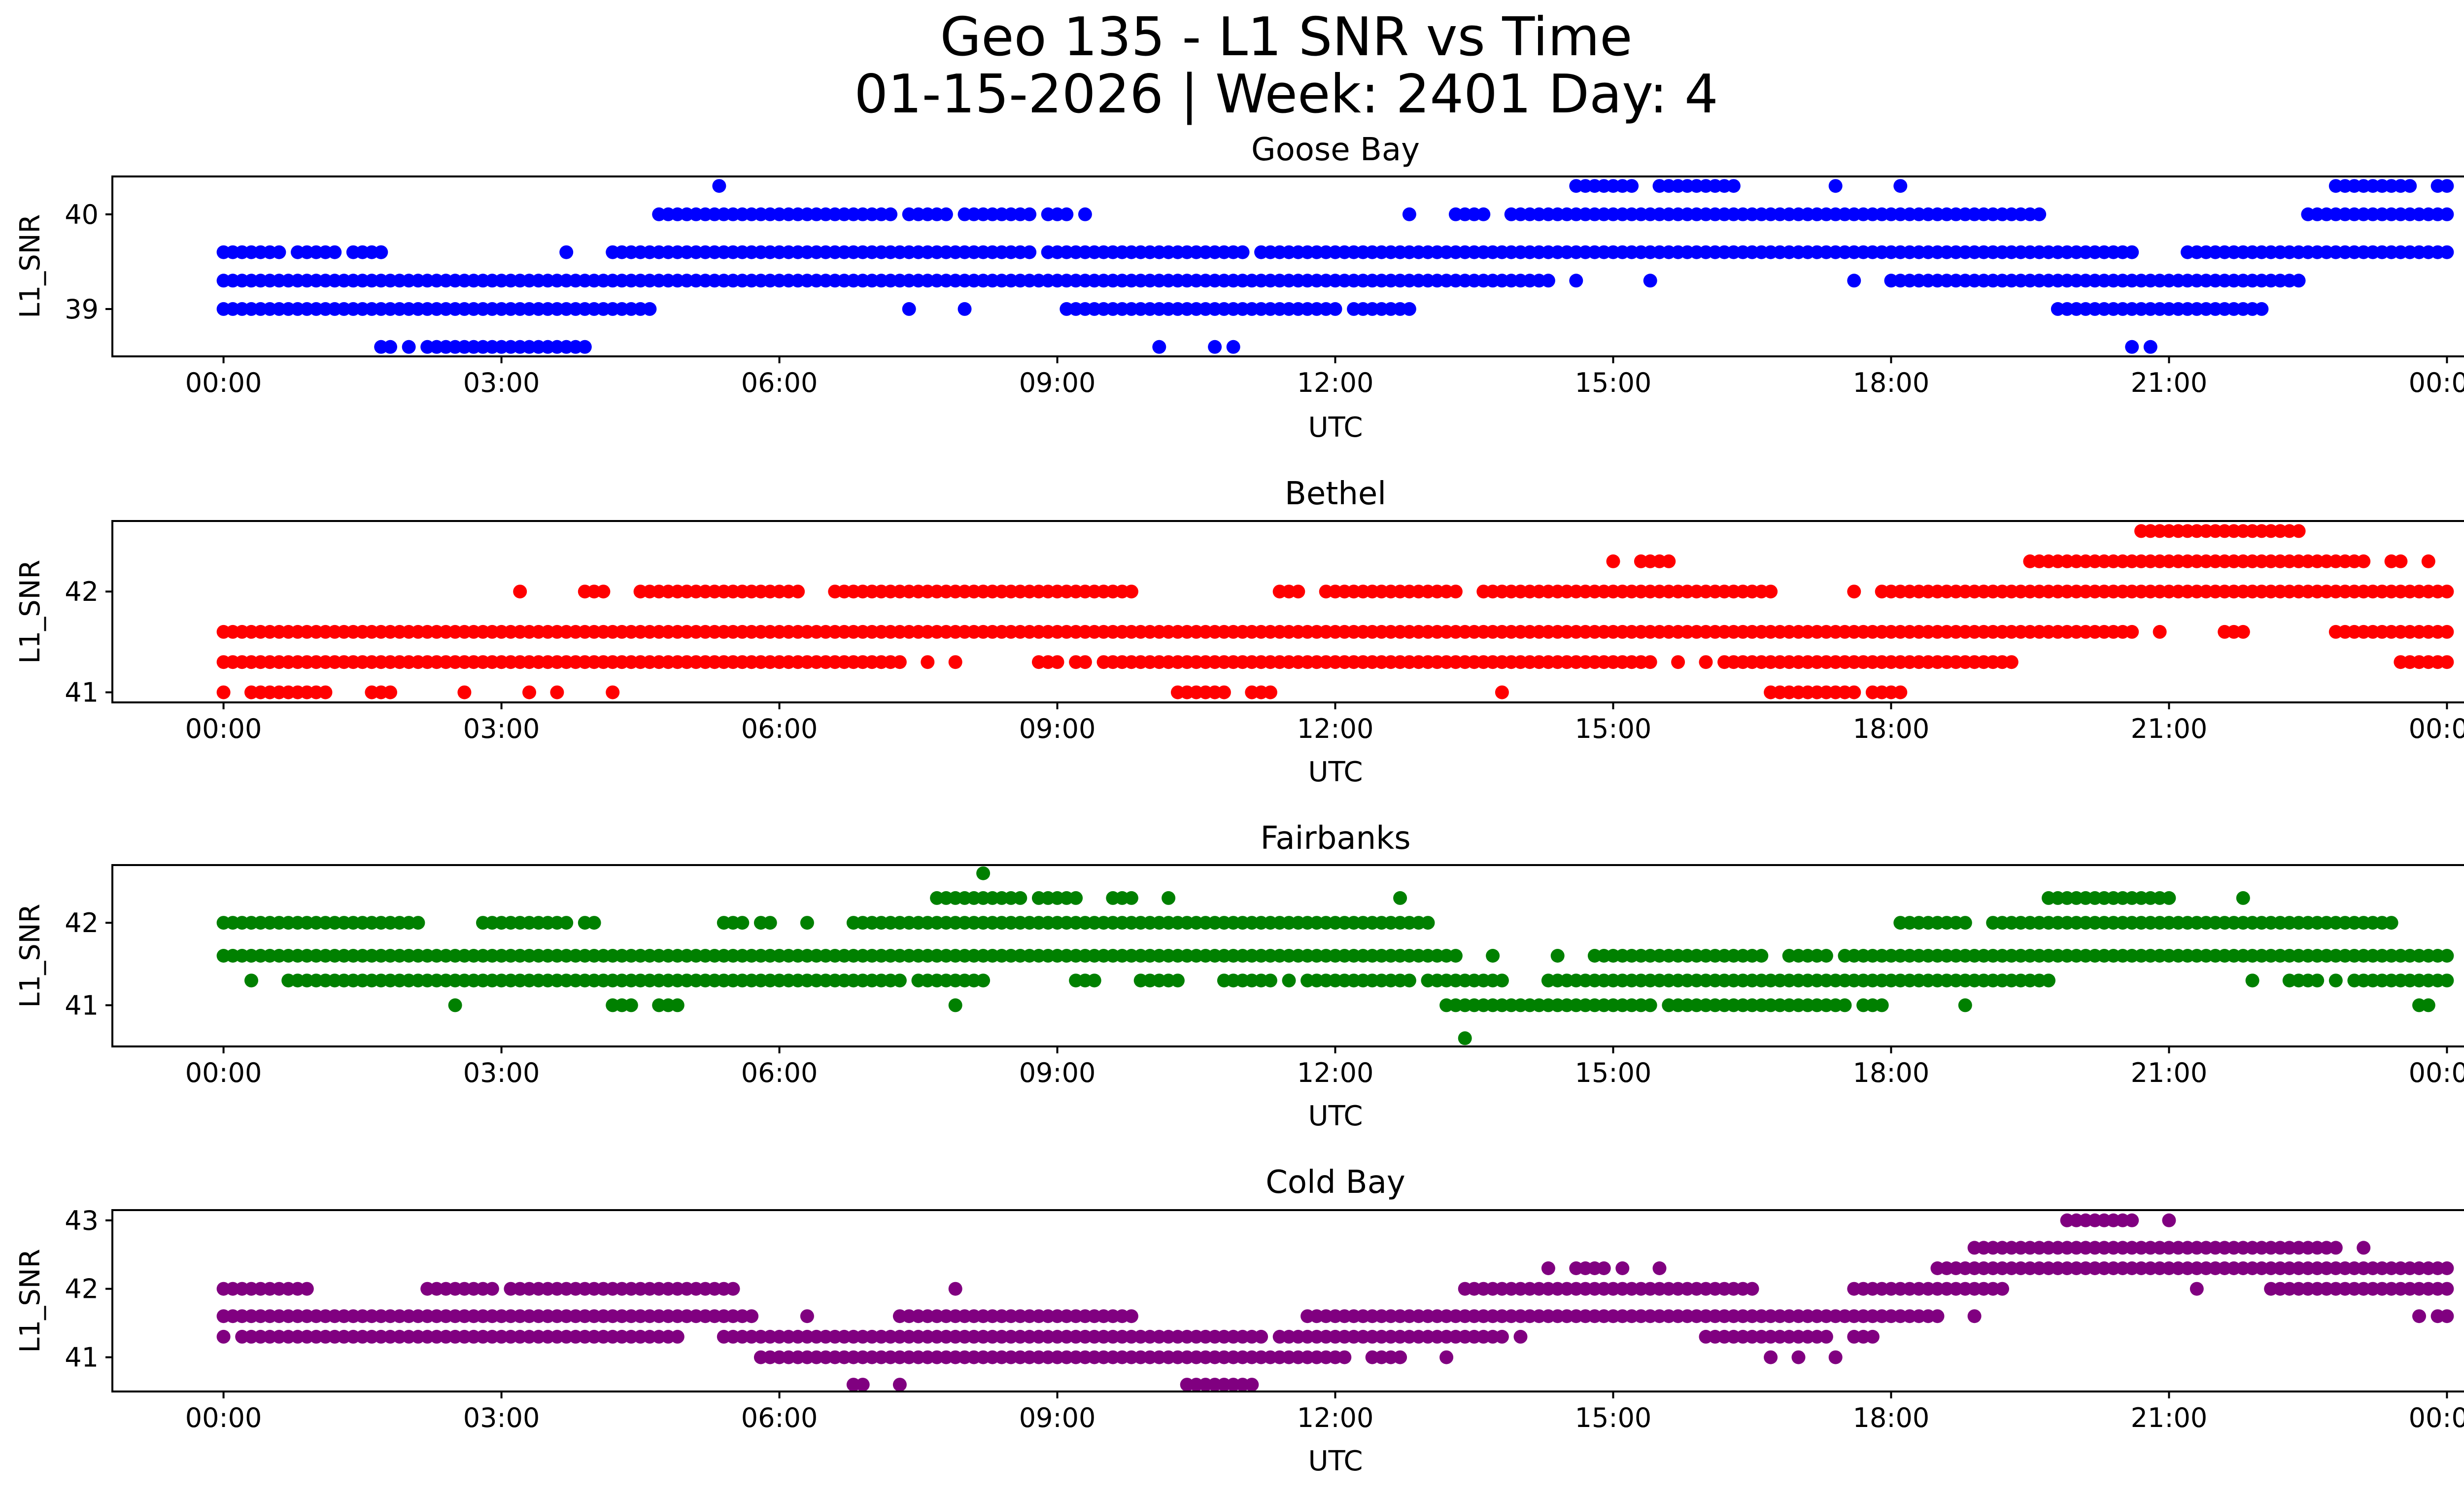 Image resolution: width=2464 pixels, height=1495 pixels. What do you see at coordinates (1335, 266) in the screenshot?
I see `goose-bay-points` at bounding box center [1335, 266].